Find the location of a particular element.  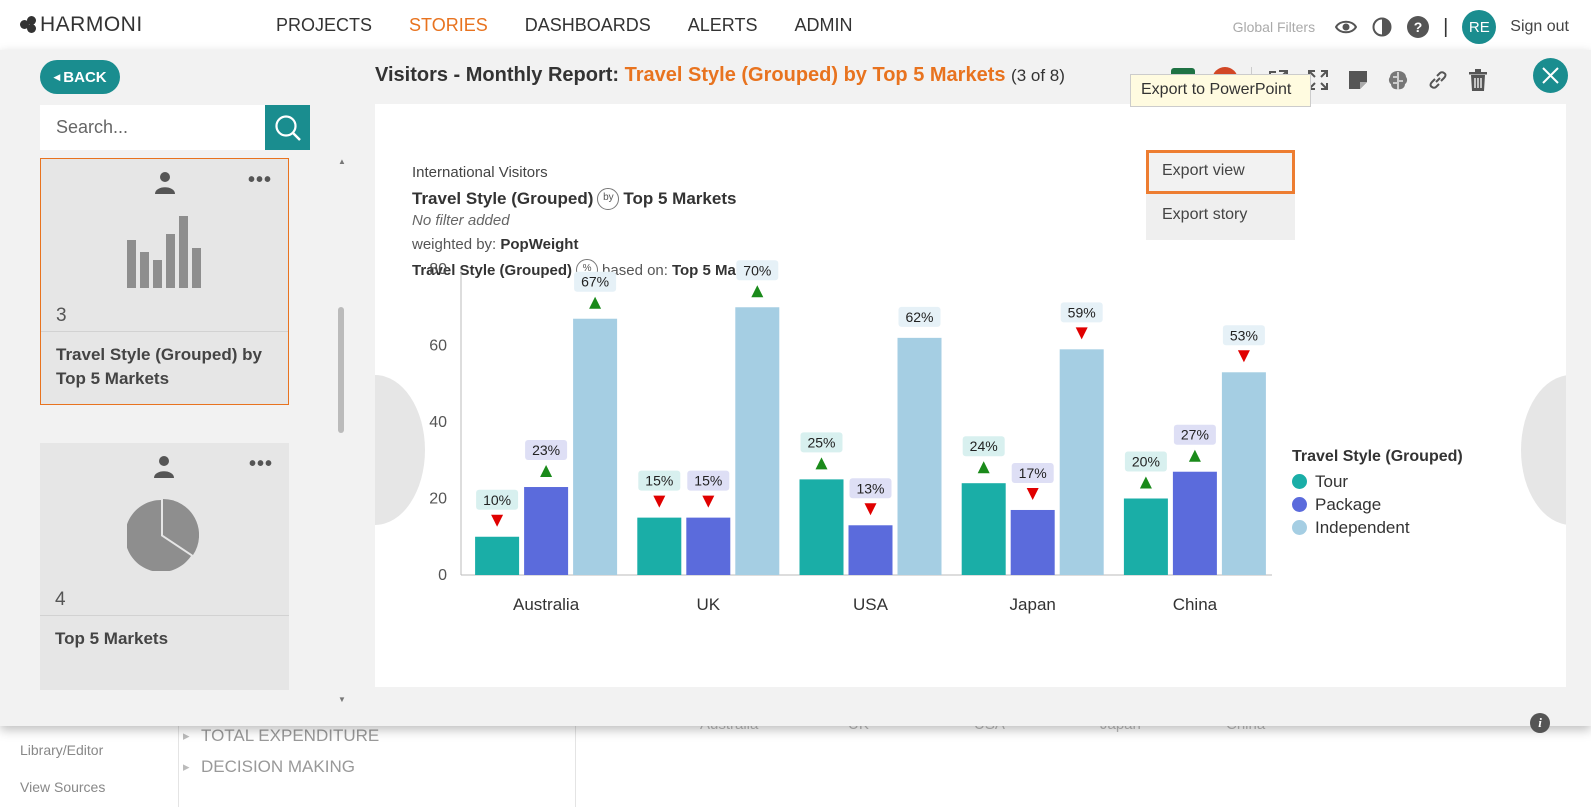

x-tick-label: Japan is located at coordinates (1033, 604).